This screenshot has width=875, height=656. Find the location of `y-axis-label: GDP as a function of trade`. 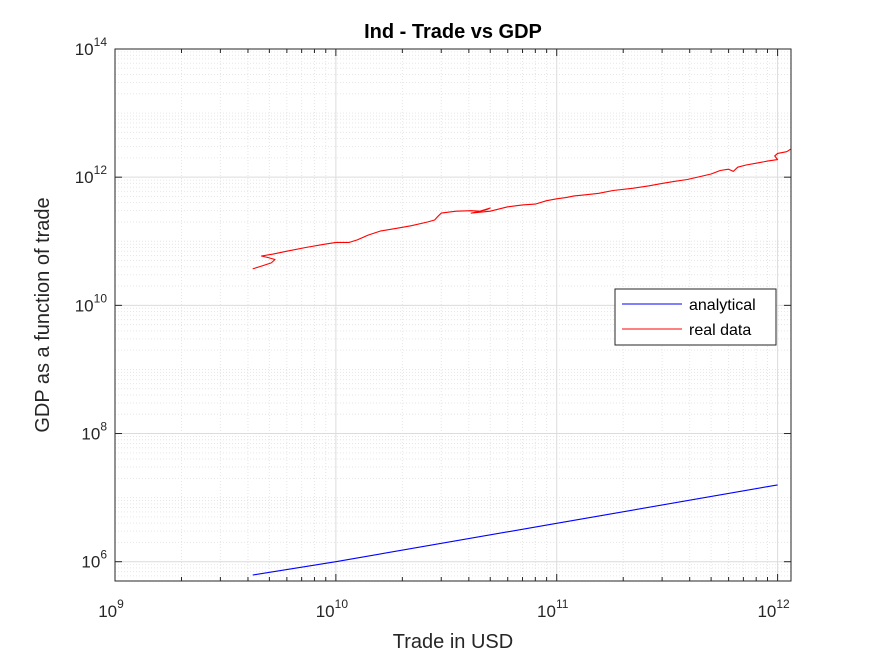

y-axis-label: GDP as a function of trade is located at coordinates (43, 314).